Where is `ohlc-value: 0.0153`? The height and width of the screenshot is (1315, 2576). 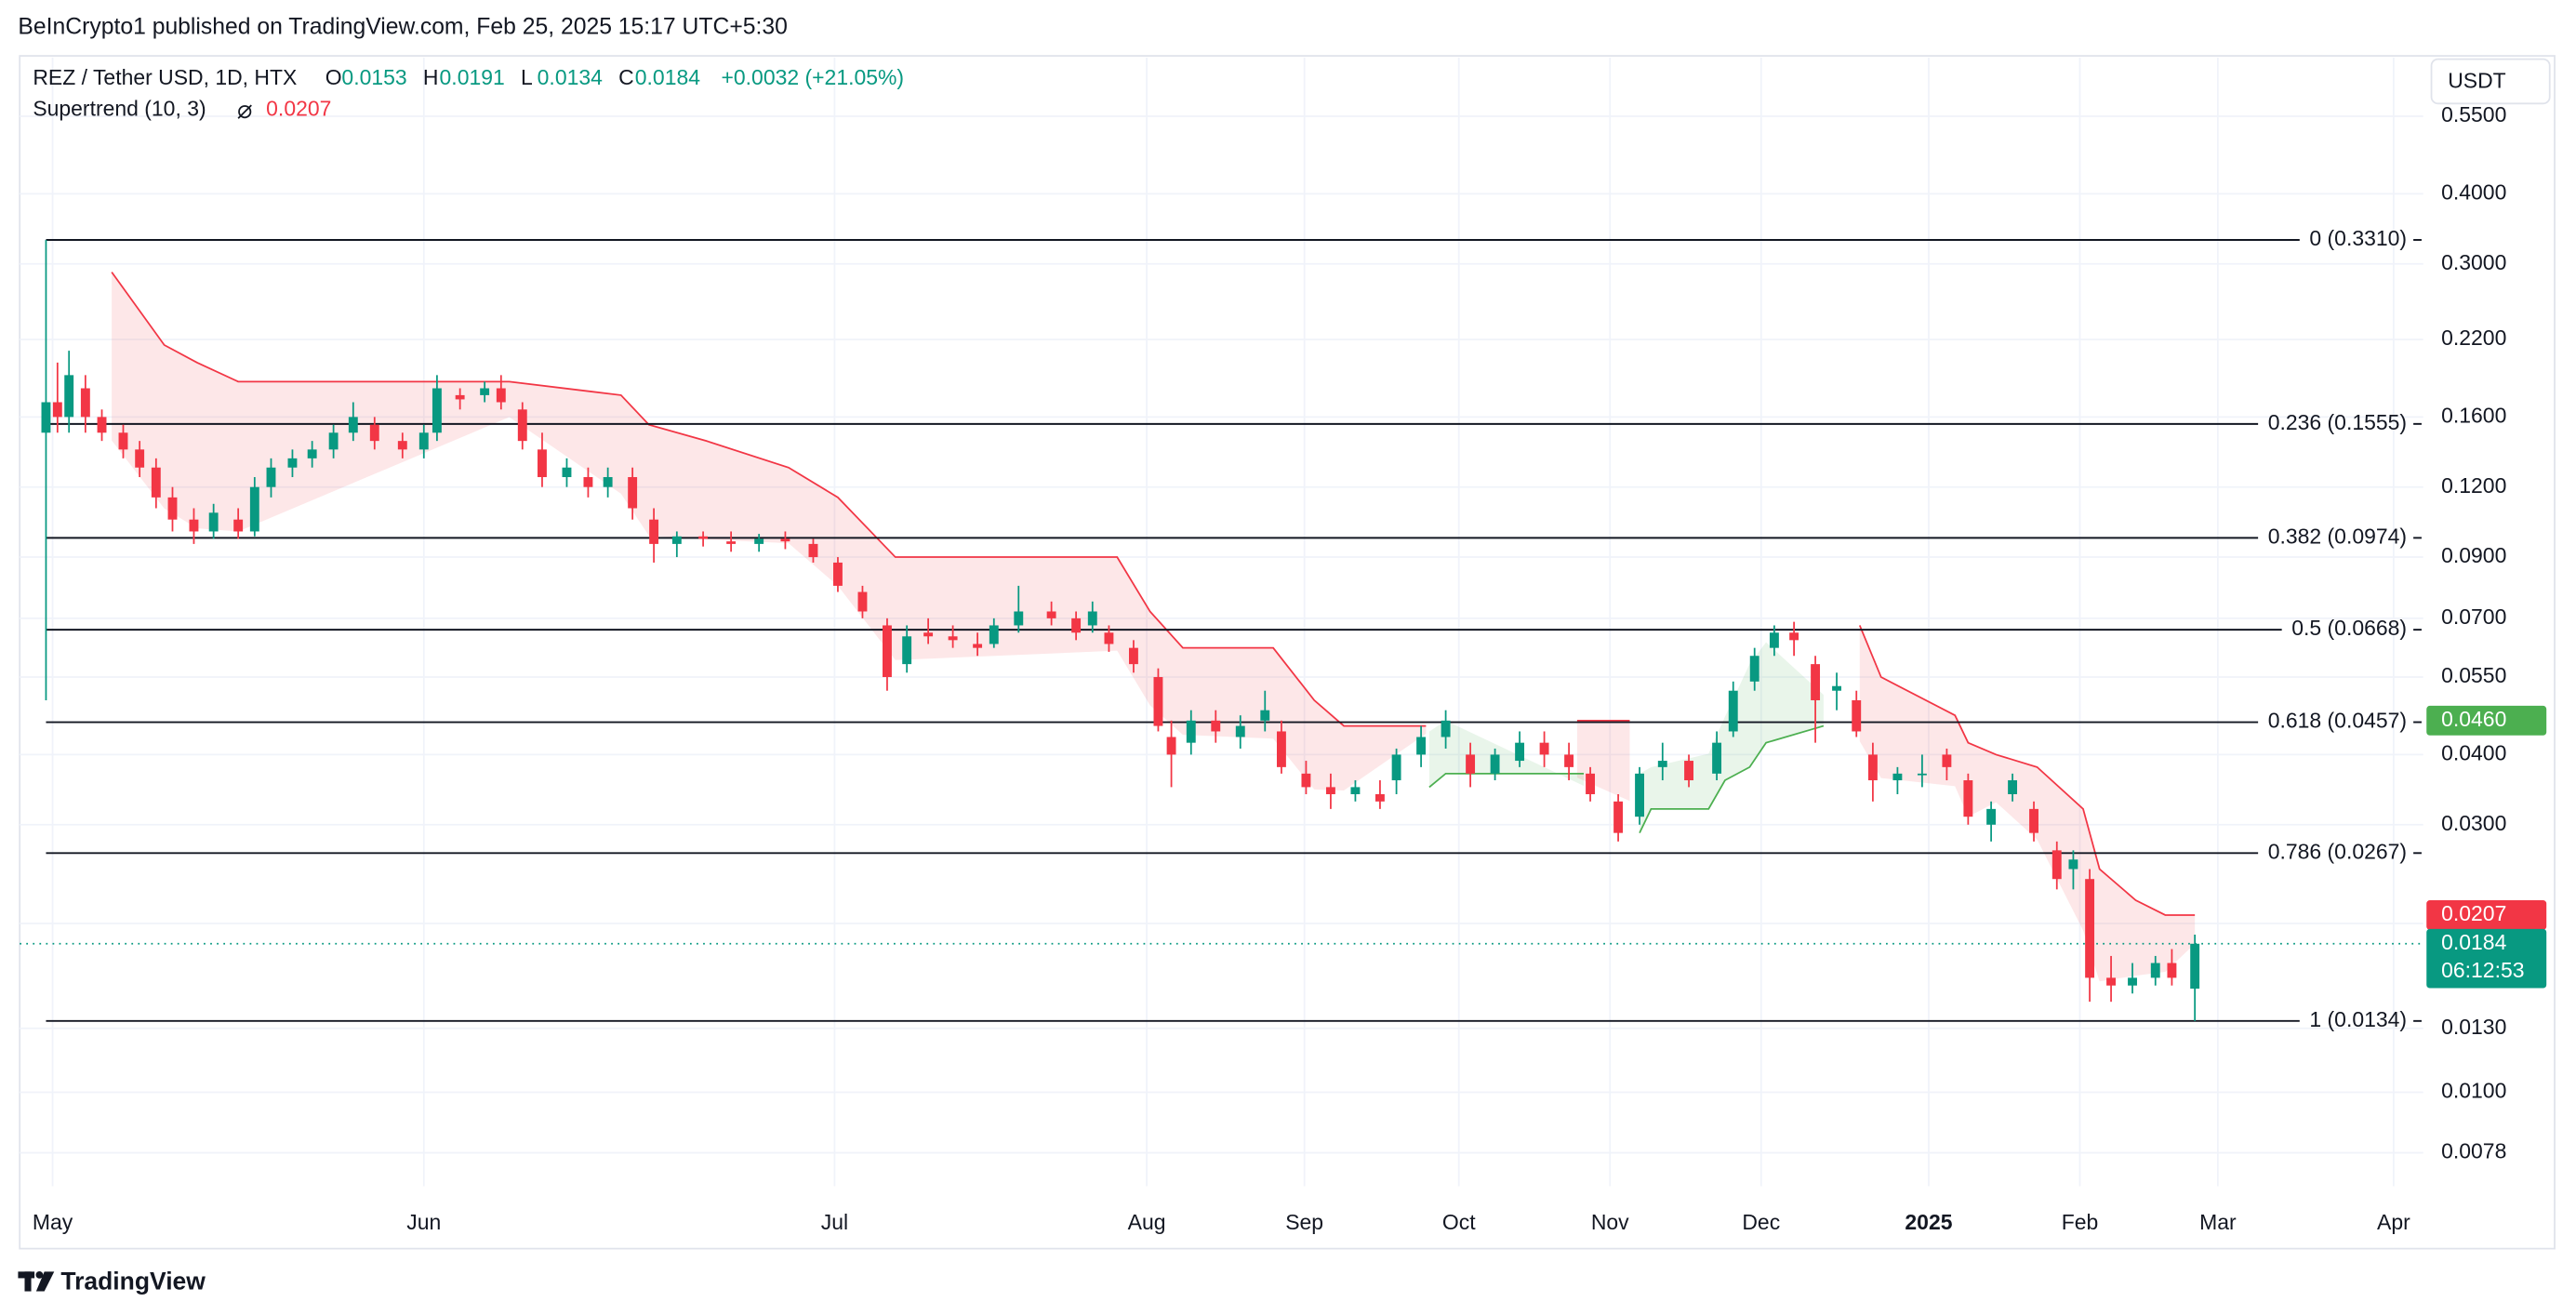
ohlc-value: 0.0153 is located at coordinates (373, 77).